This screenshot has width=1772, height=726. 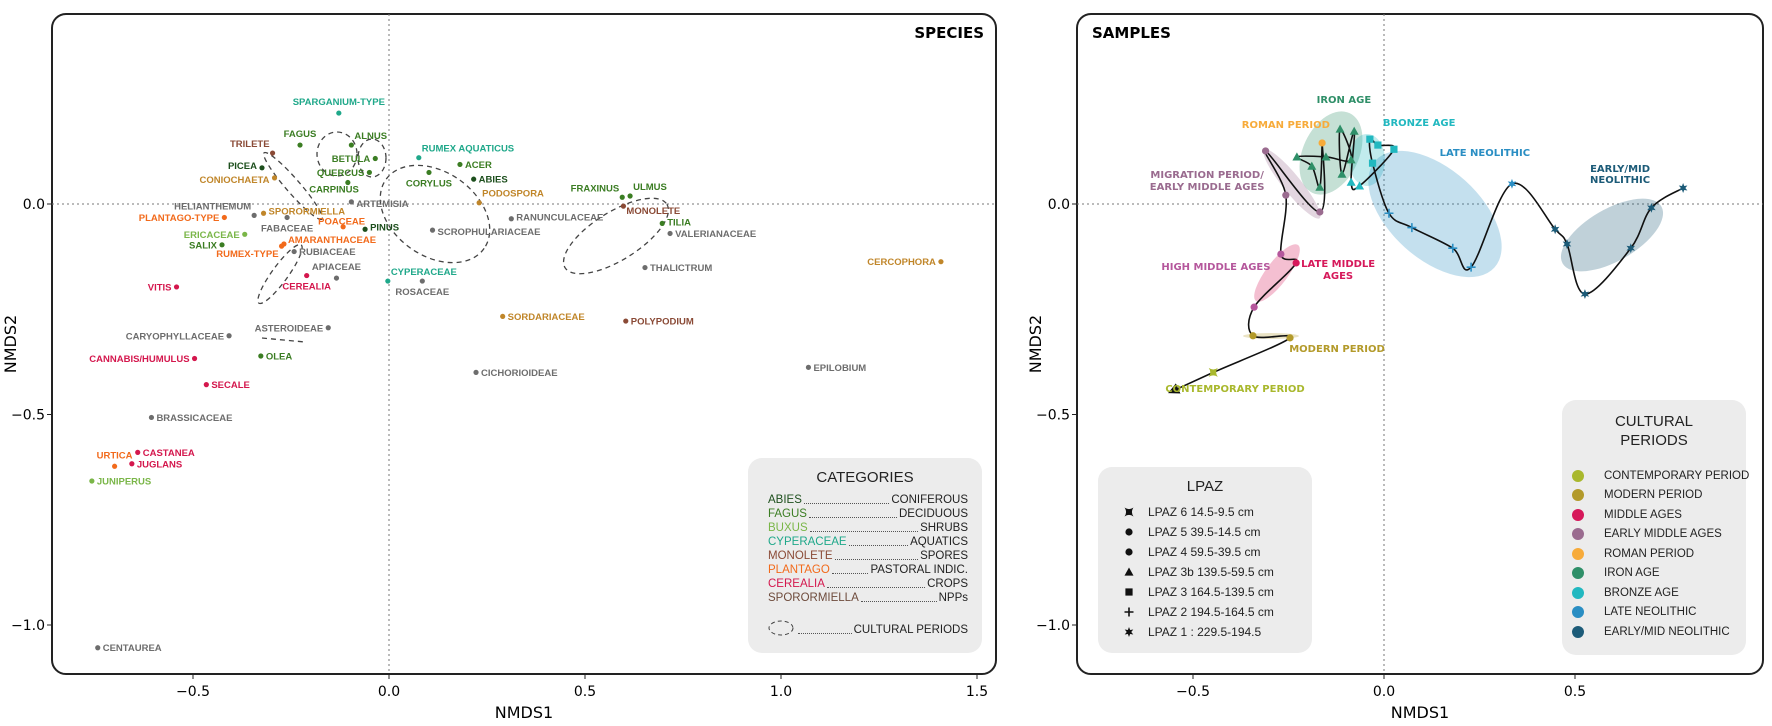 I want to click on lpaz-row: LPAZ 6 14.5-9.5 cm, so click(x=1217, y=512).